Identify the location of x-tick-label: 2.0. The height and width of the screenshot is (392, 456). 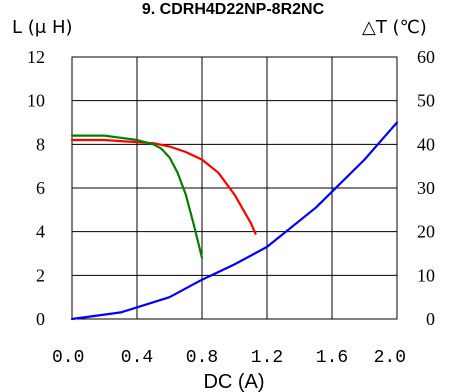
(390, 358).